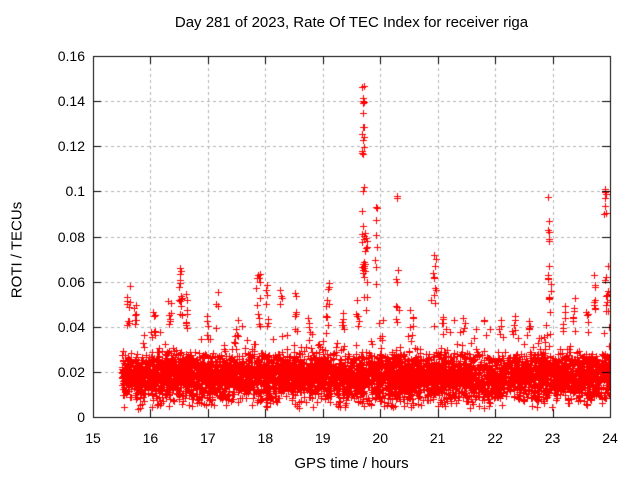  I want to click on x-tick-label: 17, so click(208, 438).